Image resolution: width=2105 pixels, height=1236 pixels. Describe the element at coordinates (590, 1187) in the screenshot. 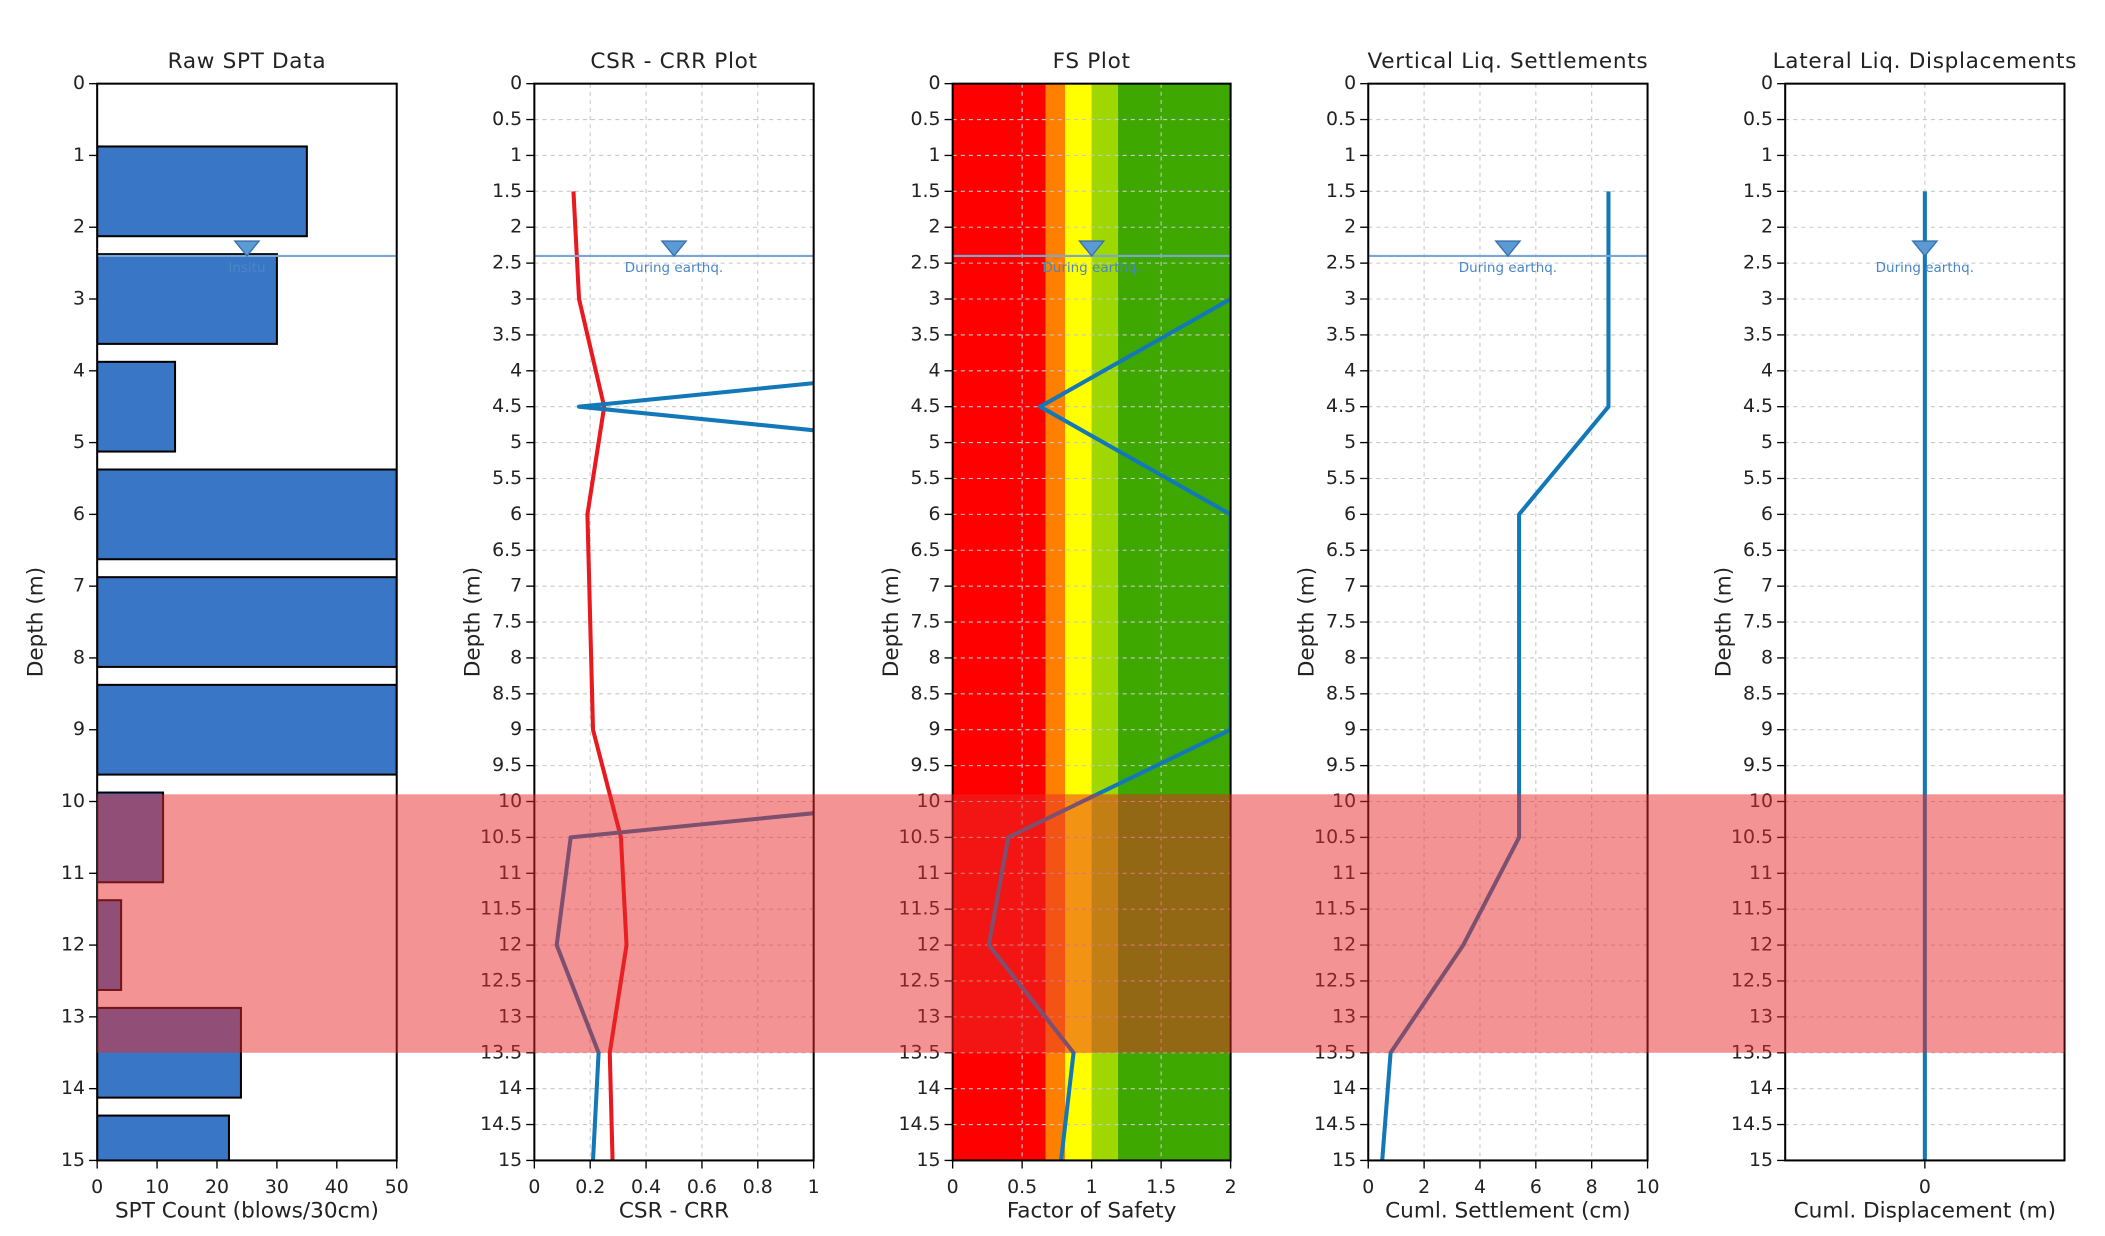

I see `x-tick-label: 0.2` at that location.